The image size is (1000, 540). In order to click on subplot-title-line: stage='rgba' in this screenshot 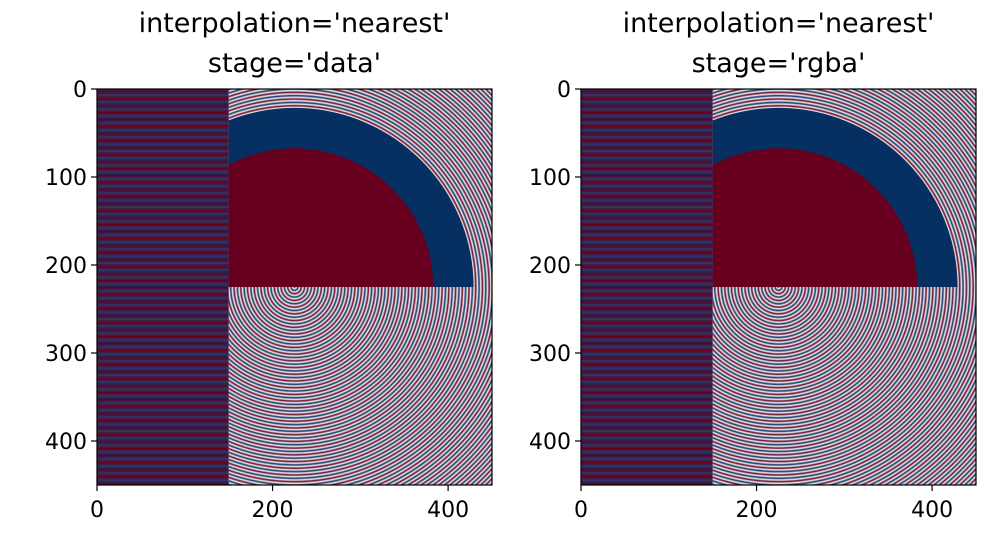, I will do `click(779, 63)`.